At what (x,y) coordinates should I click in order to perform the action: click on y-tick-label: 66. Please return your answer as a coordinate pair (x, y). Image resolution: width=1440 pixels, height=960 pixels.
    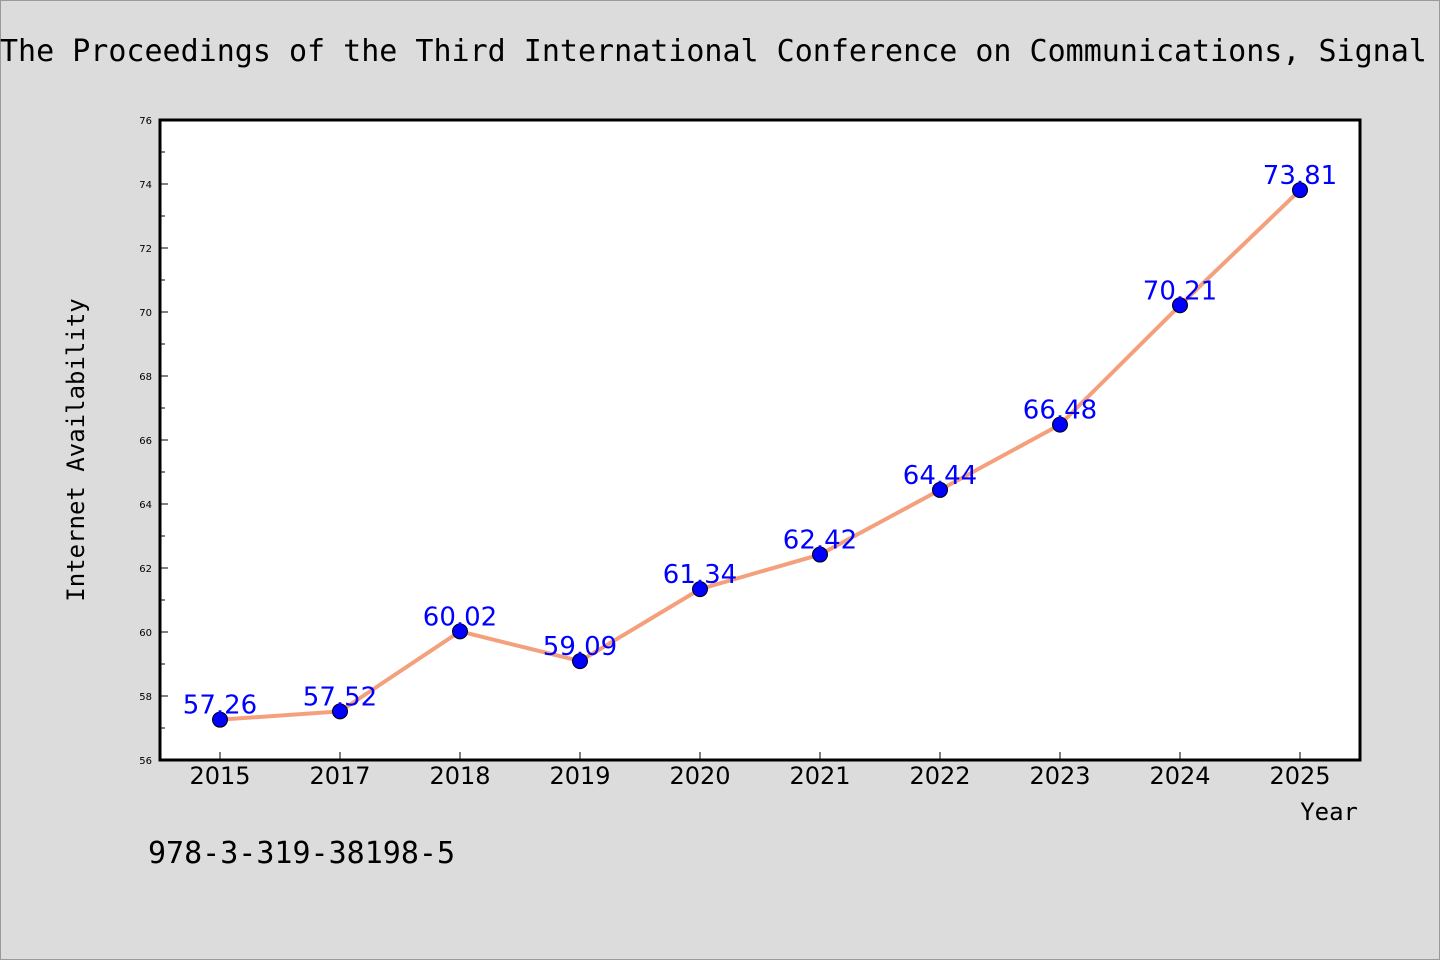
    Looking at the image, I should click on (145, 441).